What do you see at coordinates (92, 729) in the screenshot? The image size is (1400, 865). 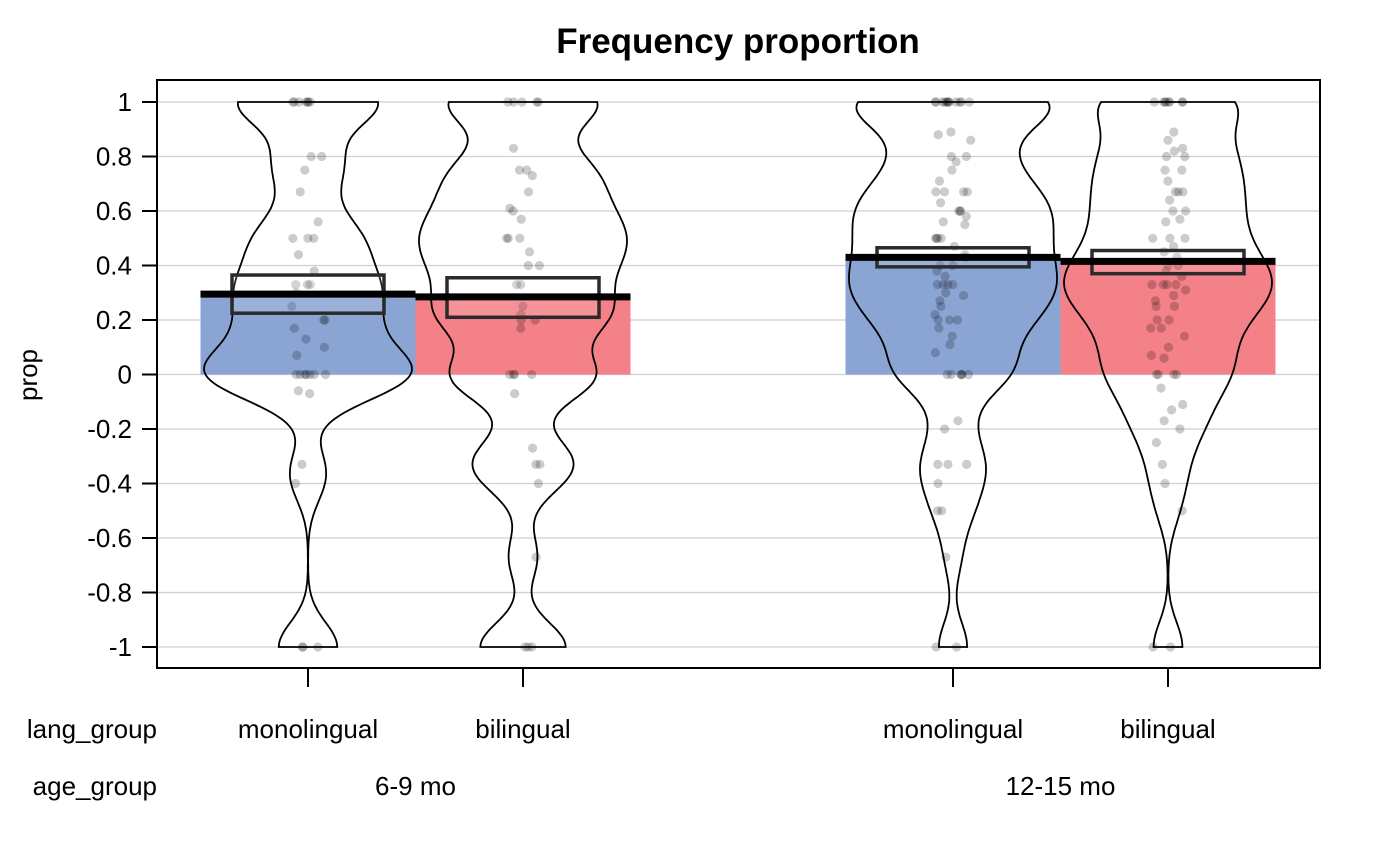 I see `factor-label-lang-group: lang_group` at bounding box center [92, 729].